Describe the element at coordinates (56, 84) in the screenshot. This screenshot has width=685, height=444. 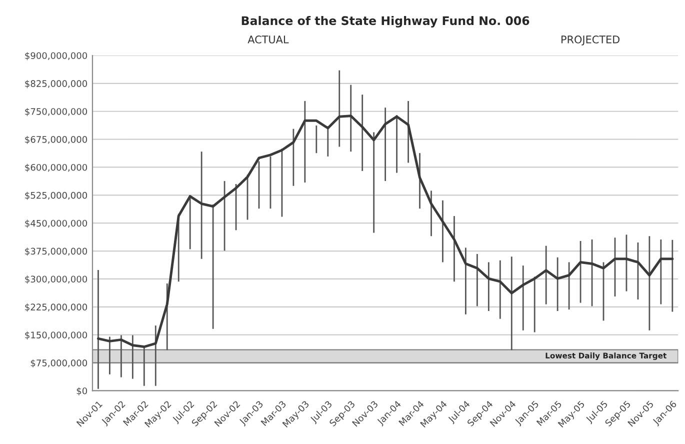
I see `y-tick-label: $825,000,000` at that location.